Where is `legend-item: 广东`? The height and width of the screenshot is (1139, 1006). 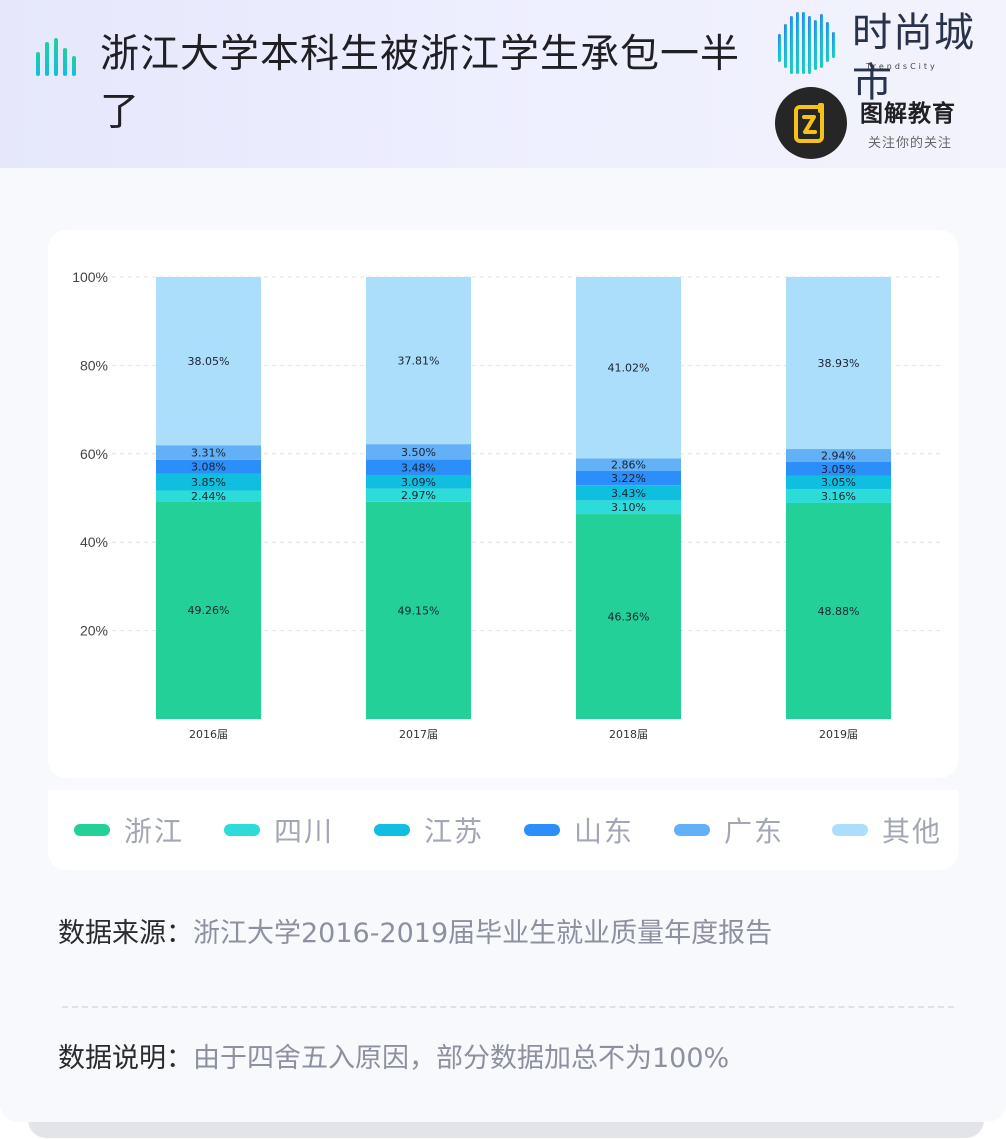
legend-item: 广东 is located at coordinates (729, 830).